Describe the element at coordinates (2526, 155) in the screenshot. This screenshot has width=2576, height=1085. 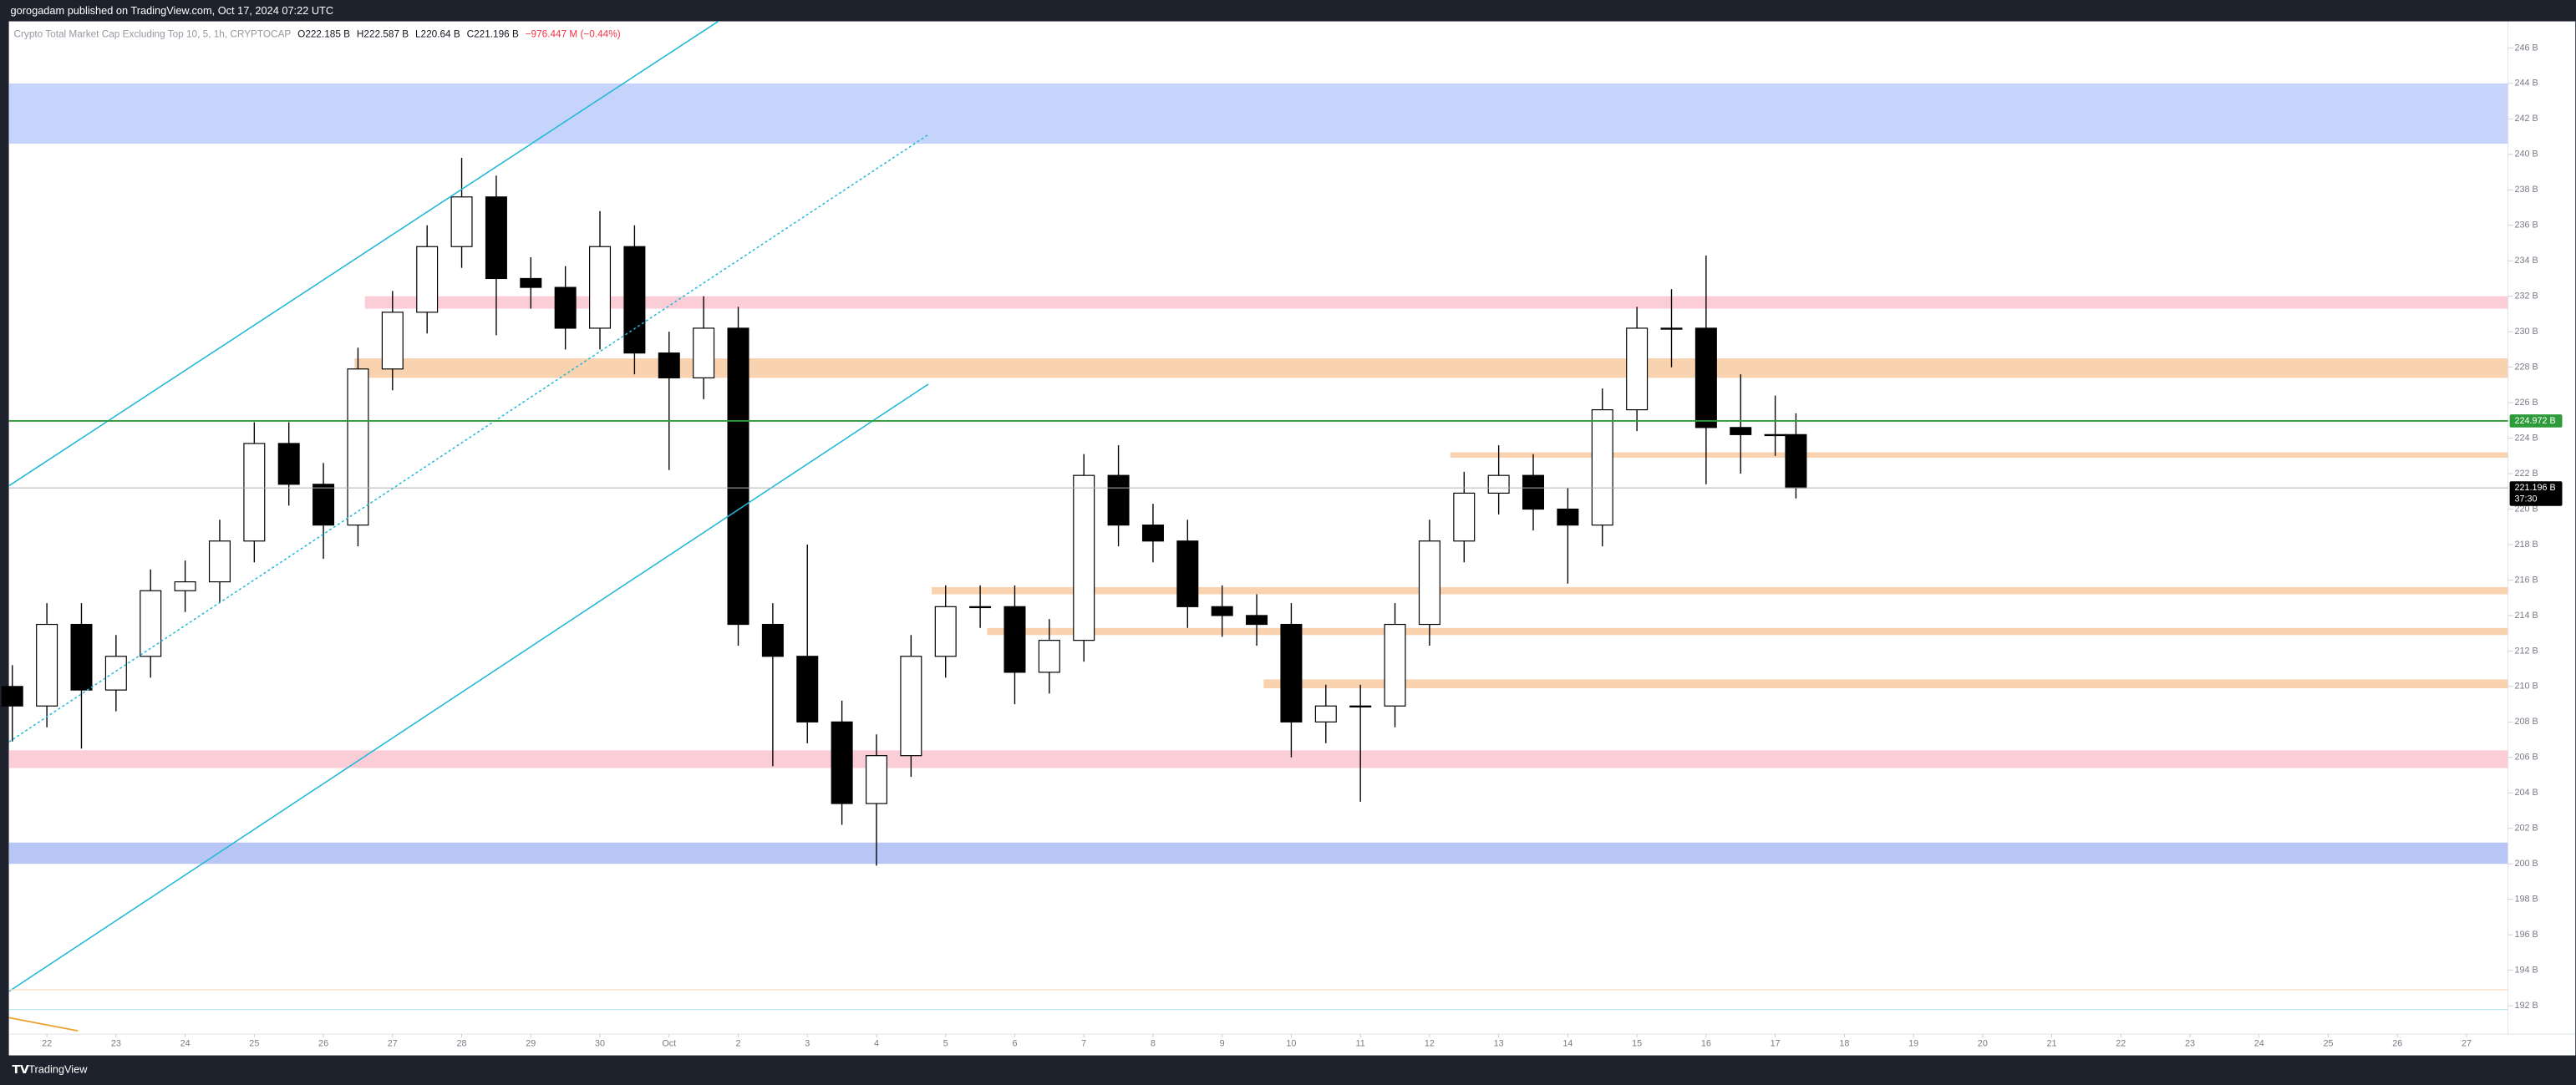
I see `y-tick-label: 240 B` at that location.